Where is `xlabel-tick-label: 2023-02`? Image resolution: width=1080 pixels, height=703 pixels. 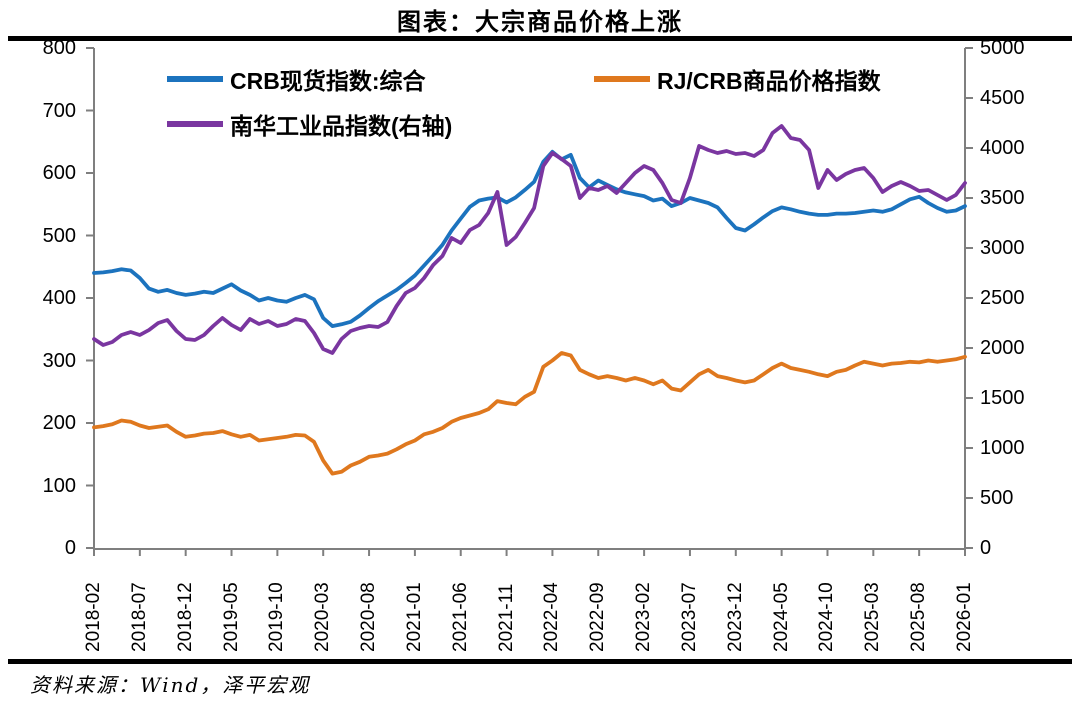
xlabel-tick-label: 2023-02 is located at coordinates (644, 617).